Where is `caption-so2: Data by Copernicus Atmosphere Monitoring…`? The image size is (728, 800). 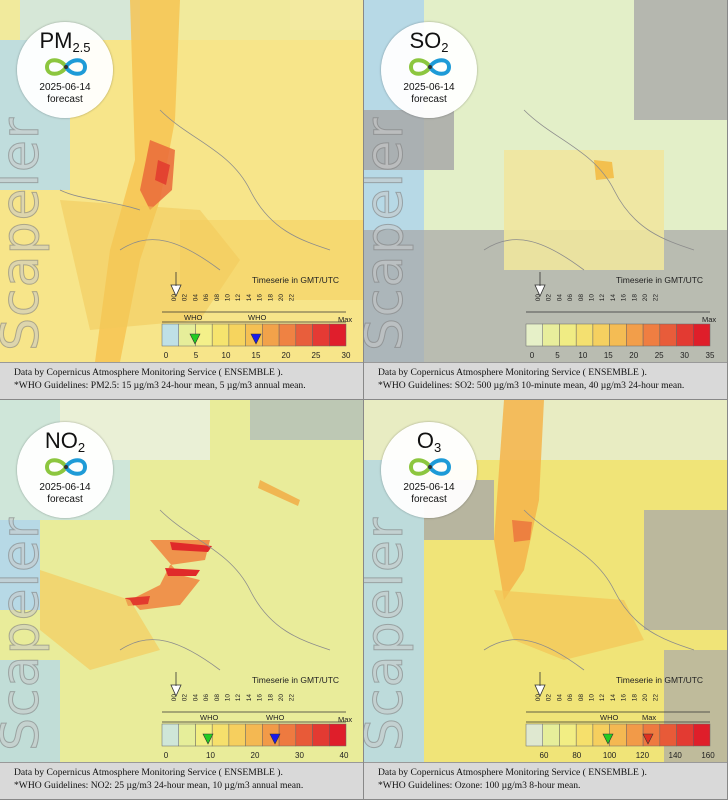
caption-so2: Data by Copernicus Atmosphere Monitoring… is located at coordinates (545, 380).